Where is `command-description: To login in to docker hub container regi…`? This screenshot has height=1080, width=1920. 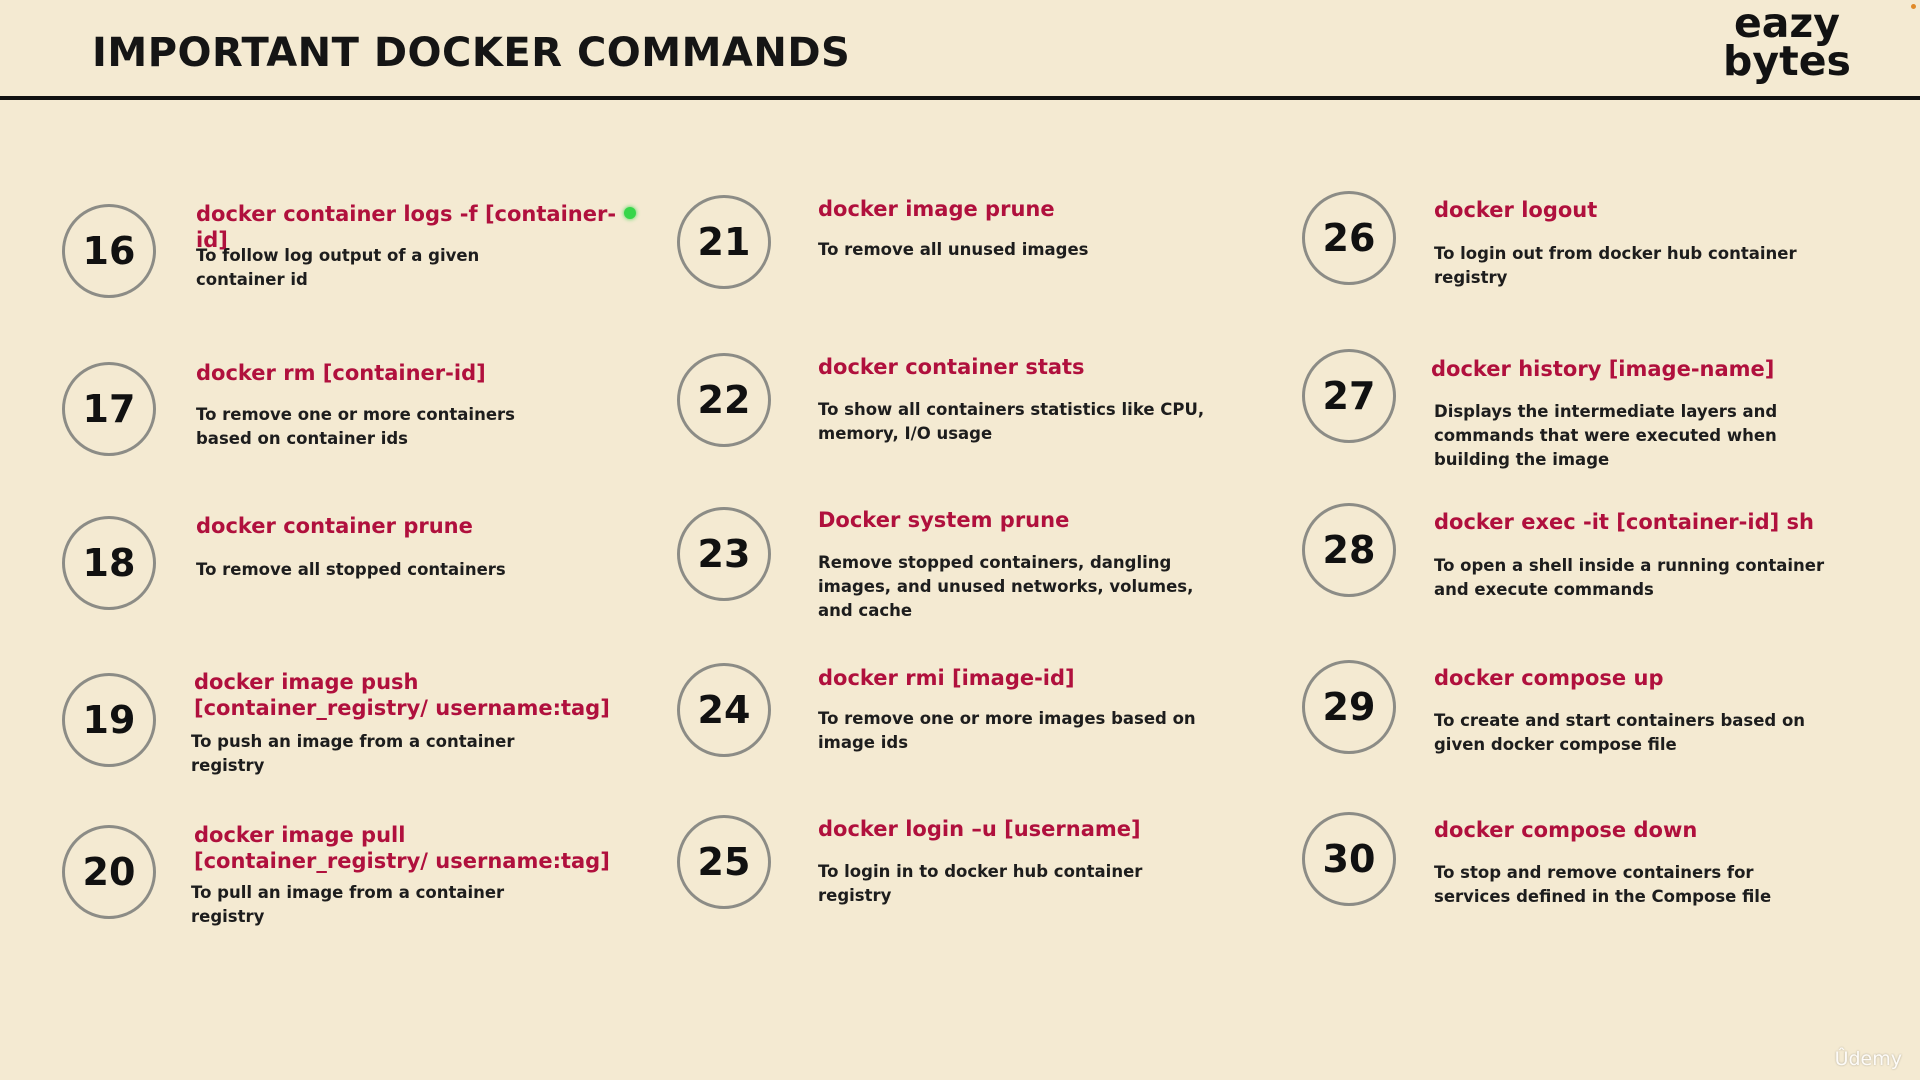
command-description: To login in to docker hub container regi… is located at coordinates (980, 883).